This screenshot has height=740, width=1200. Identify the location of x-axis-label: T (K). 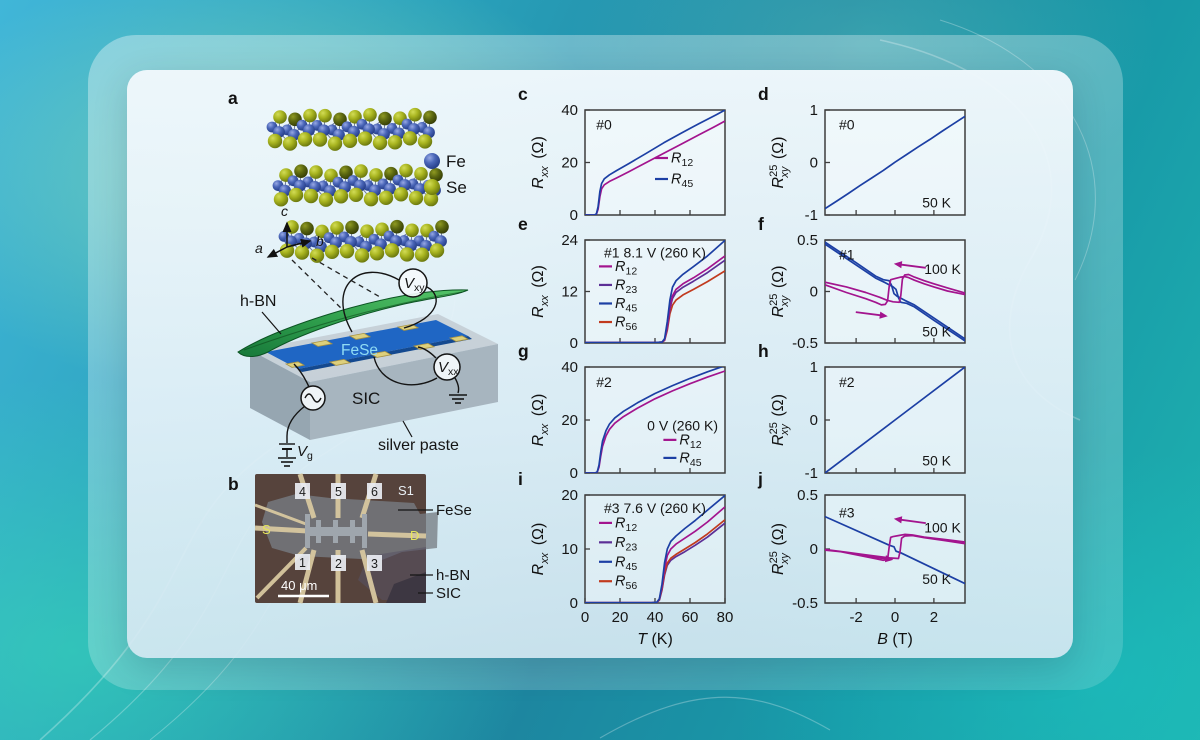
(655, 639).